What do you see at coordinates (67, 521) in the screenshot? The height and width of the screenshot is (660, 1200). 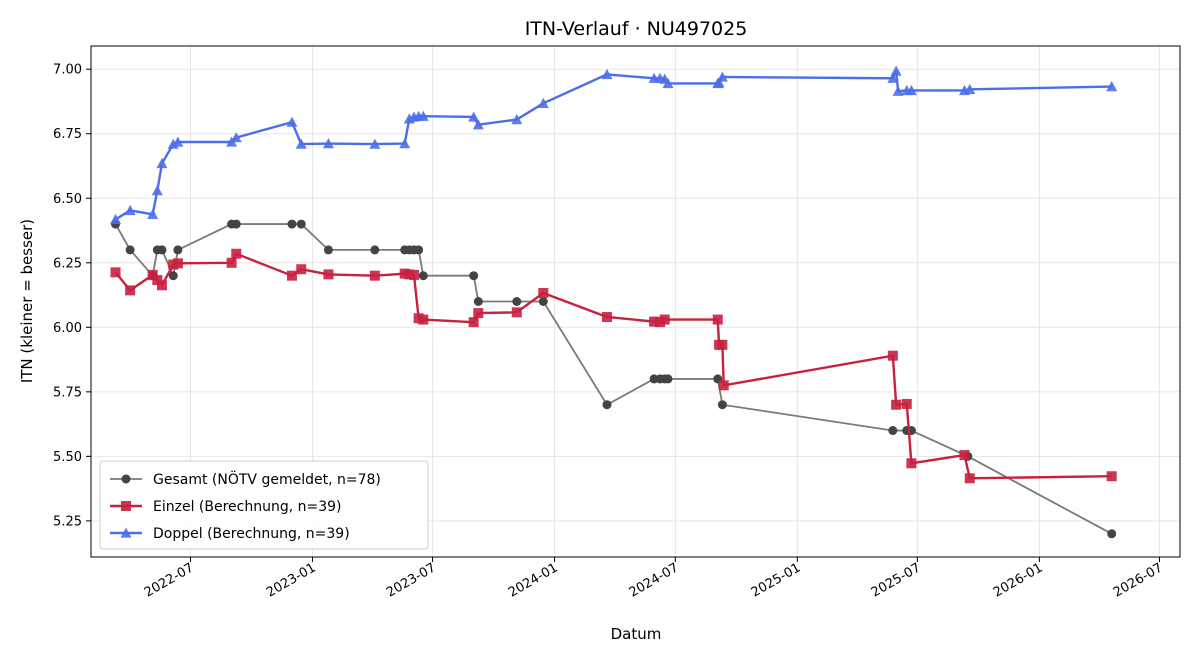 I see `y-tick-label: 5.25` at bounding box center [67, 521].